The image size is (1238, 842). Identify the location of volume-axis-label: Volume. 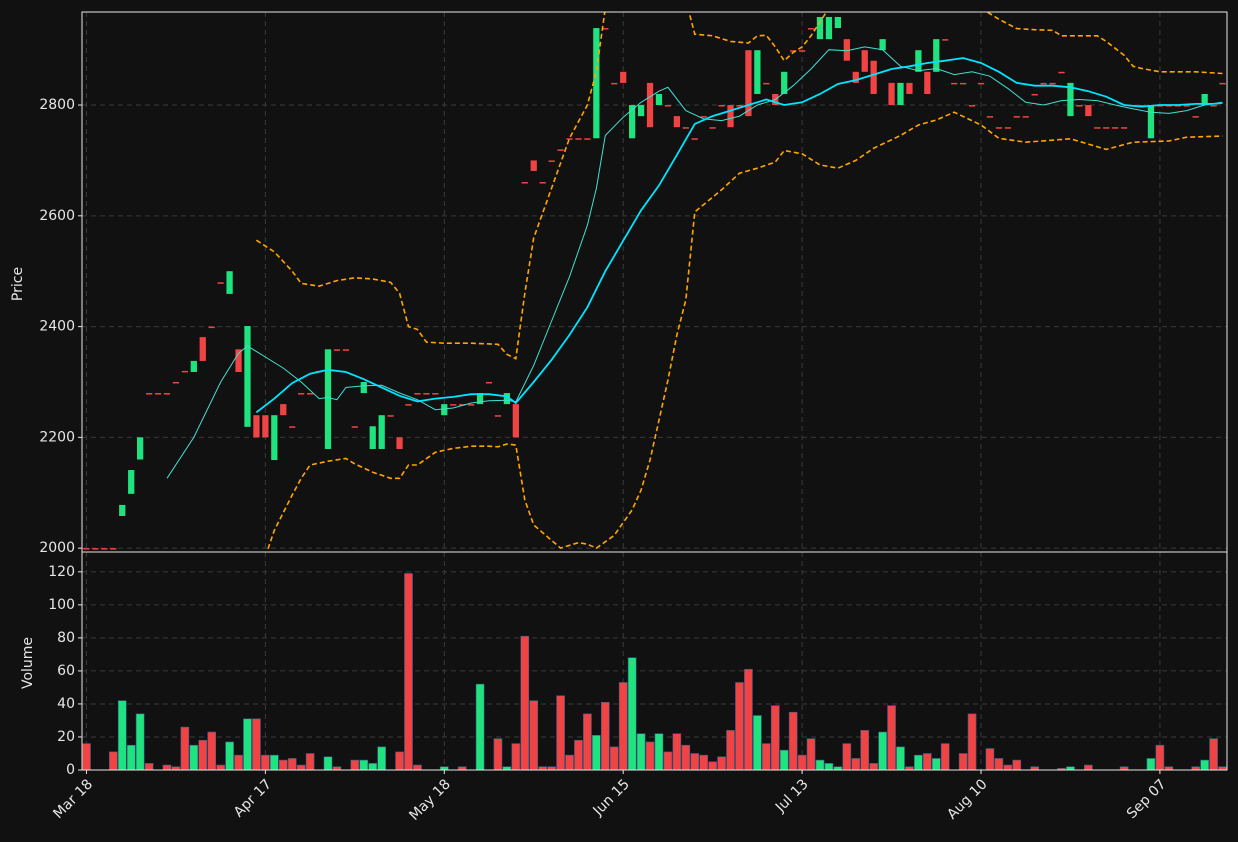
(28, 663).